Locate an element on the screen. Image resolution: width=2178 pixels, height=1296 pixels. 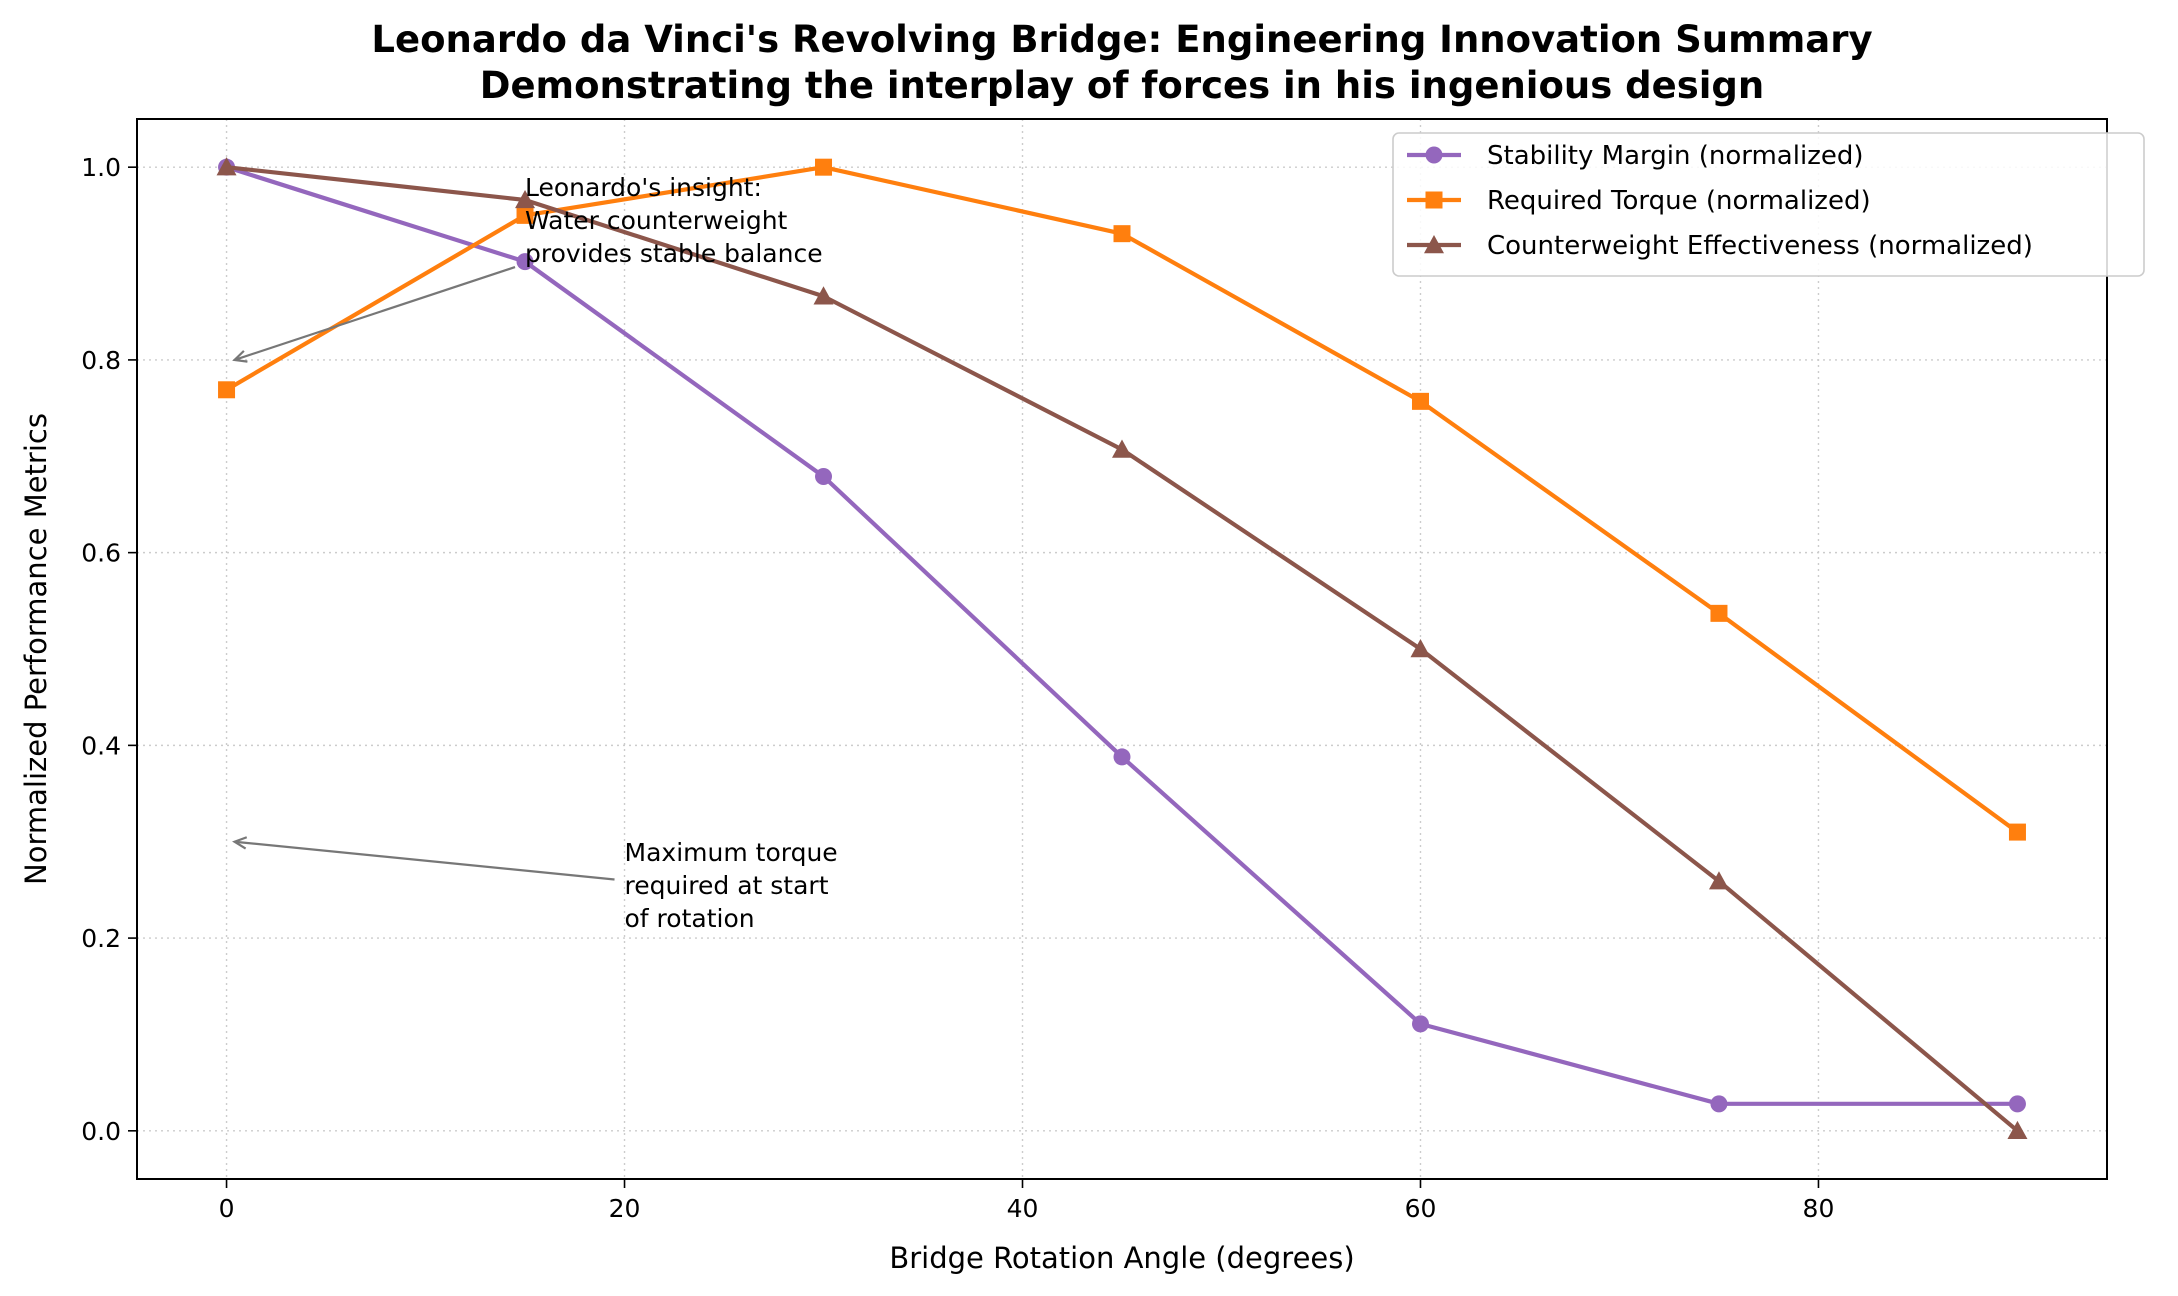
x-tick-label: 40 is located at coordinates (1023, 1208).